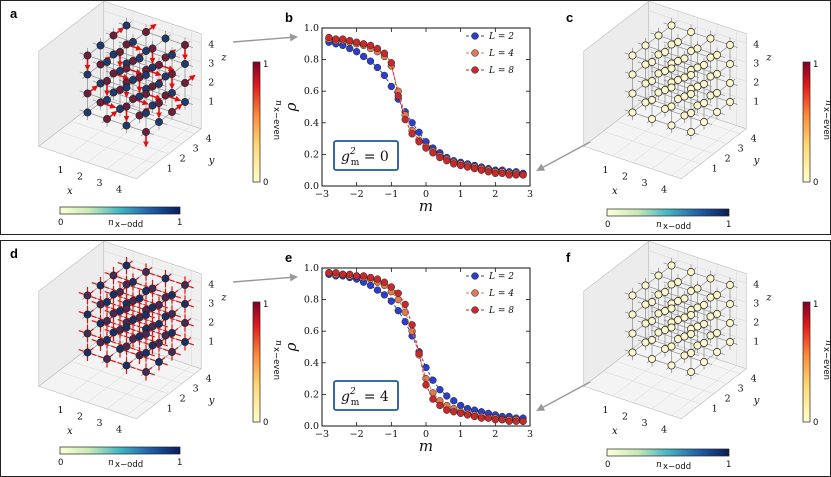 This screenshot has width=831, height=477. What do you see at coordinates (741, 389) in the screenshot?
I see `y-tick-label: 3` at bounding box center [741, 389].